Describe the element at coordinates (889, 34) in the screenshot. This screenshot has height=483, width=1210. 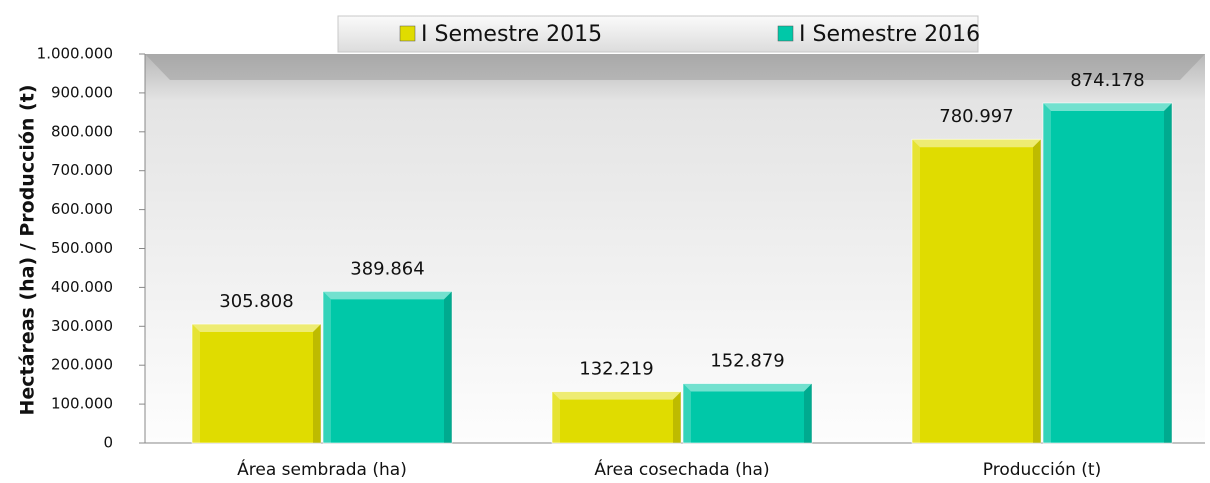
I see `legend-label: I Semestre 2016` at that location.